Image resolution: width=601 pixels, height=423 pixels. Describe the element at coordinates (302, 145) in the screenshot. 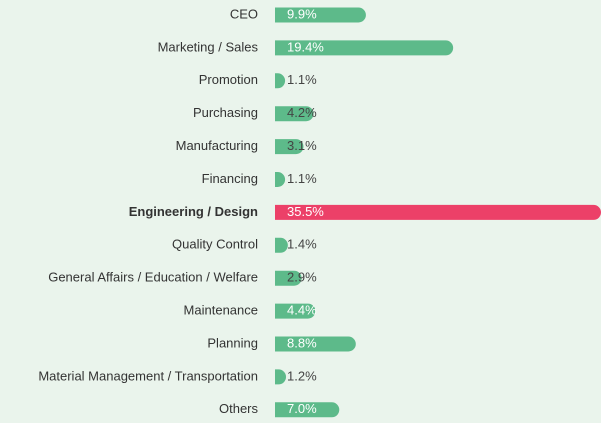

I see `value-label: 3.1%` at that location.